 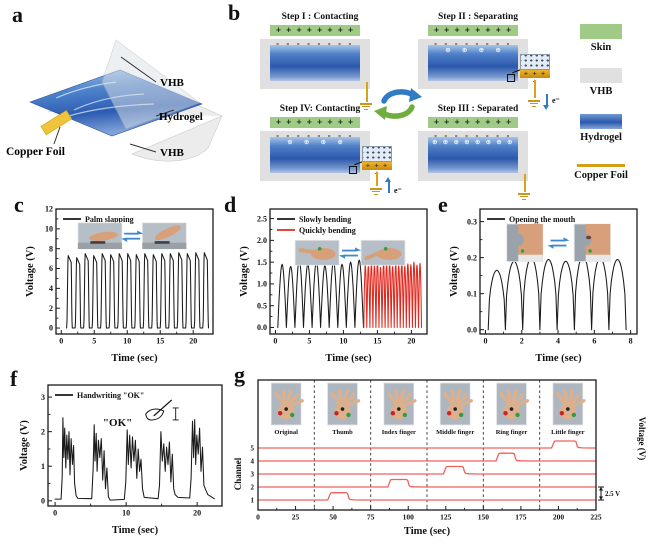 I want to click on svg-text: 75, so click(x=371, y=517).